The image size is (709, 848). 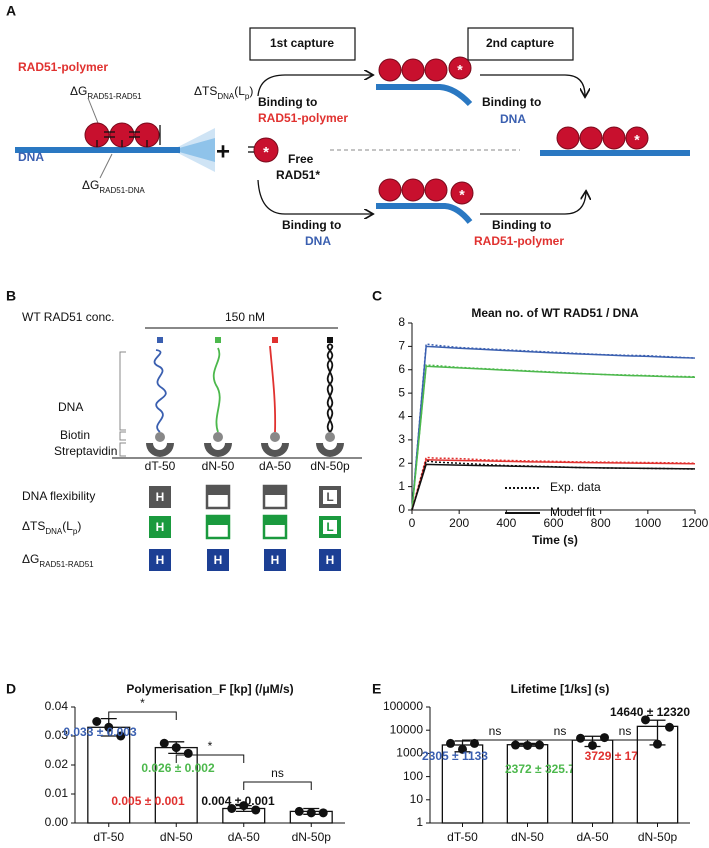 I want to click on text-part: RAD51-DNA, so click(x=122, y=190).